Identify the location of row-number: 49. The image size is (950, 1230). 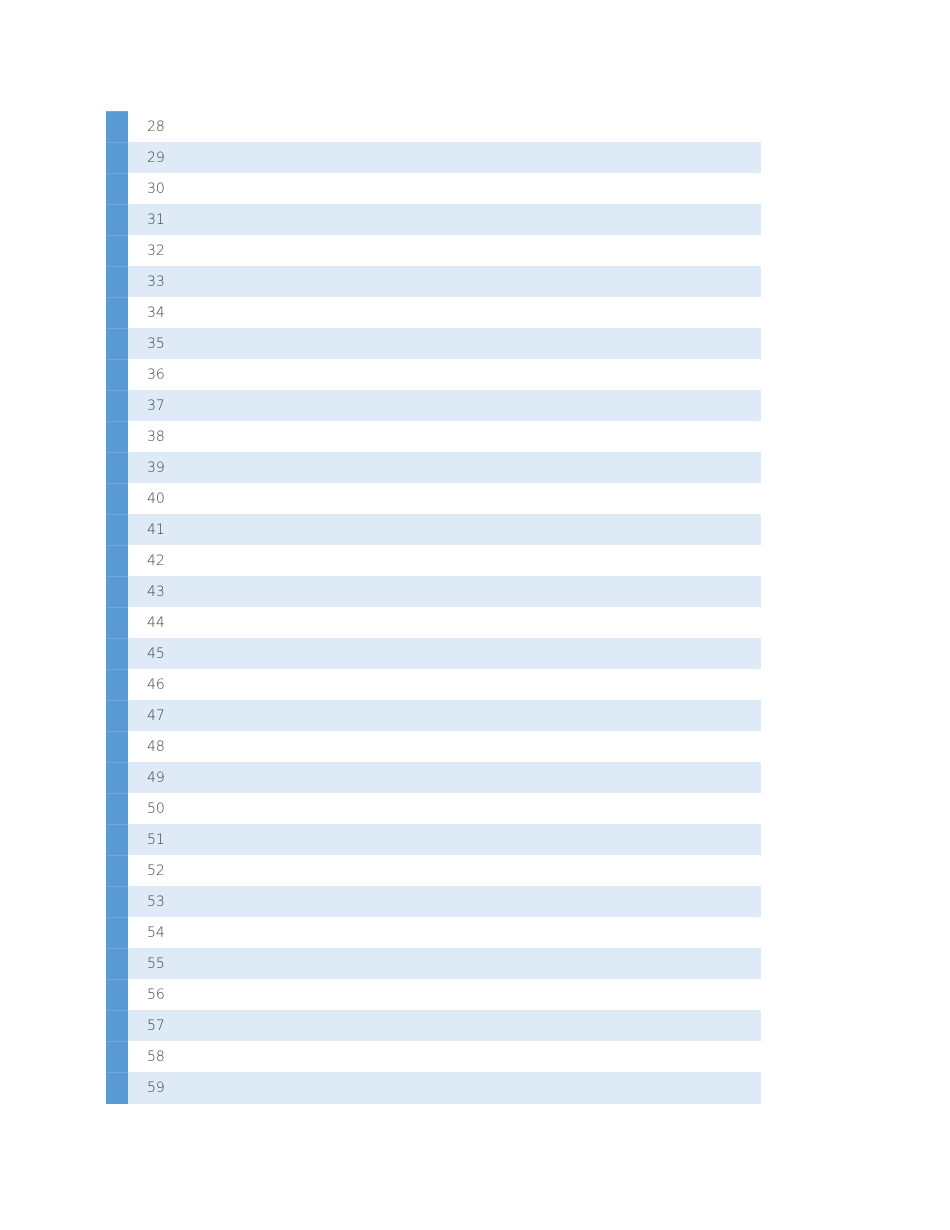
(444, 778).